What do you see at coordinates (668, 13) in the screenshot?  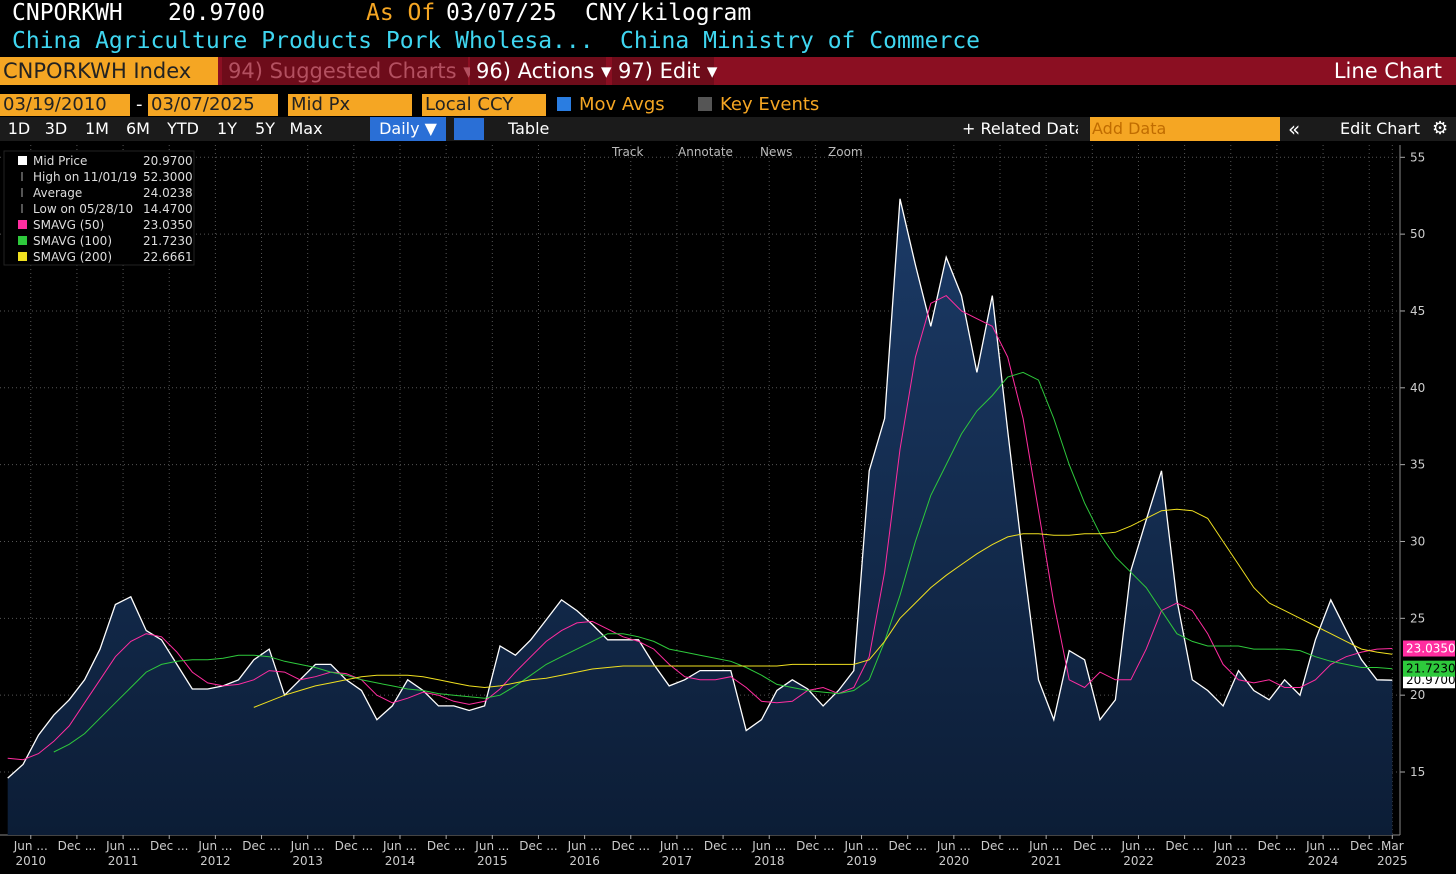 I see `unit: CNY/kilogram` at bounding box center [668, 13].